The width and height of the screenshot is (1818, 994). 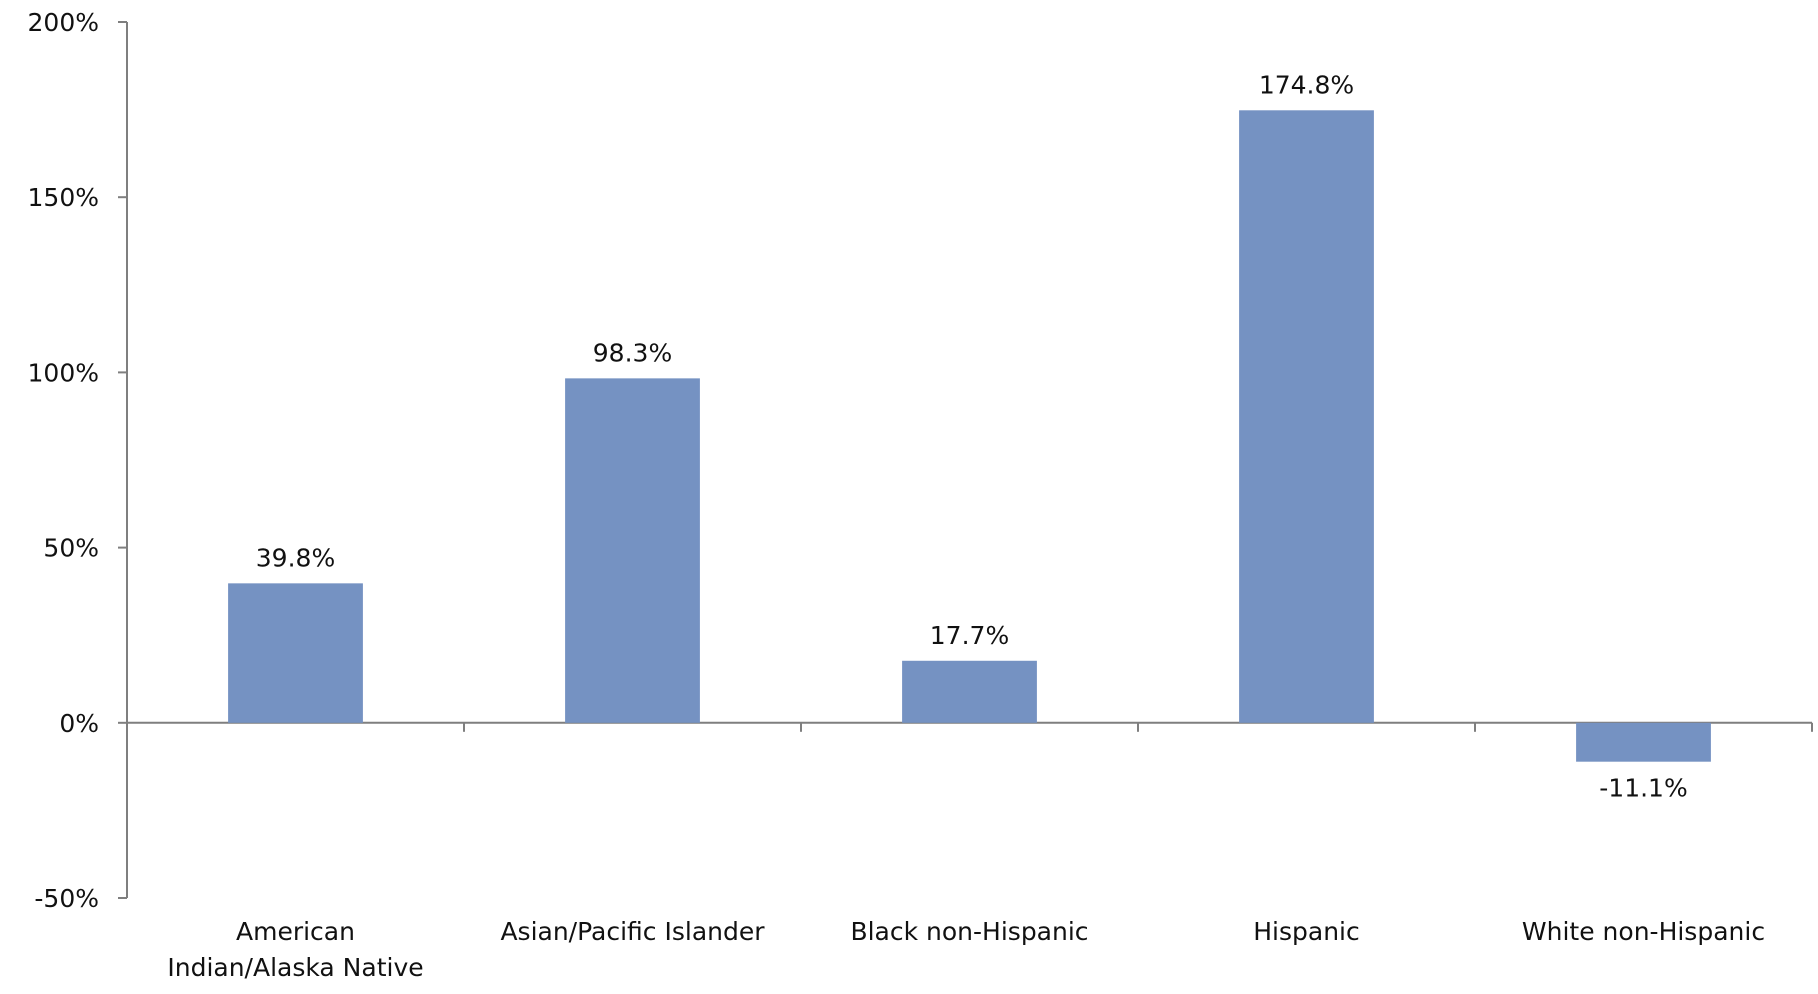 I want to click on category-label-line: Asian/Pacific Islander, so click(x=632, y=931).